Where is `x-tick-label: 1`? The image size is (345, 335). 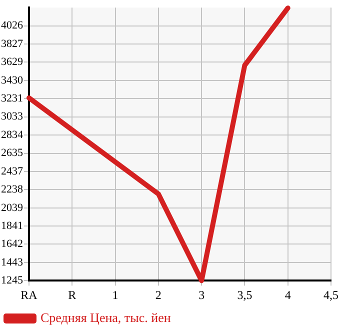 x-tick-label: 1 is located at coordinates (115, 295).